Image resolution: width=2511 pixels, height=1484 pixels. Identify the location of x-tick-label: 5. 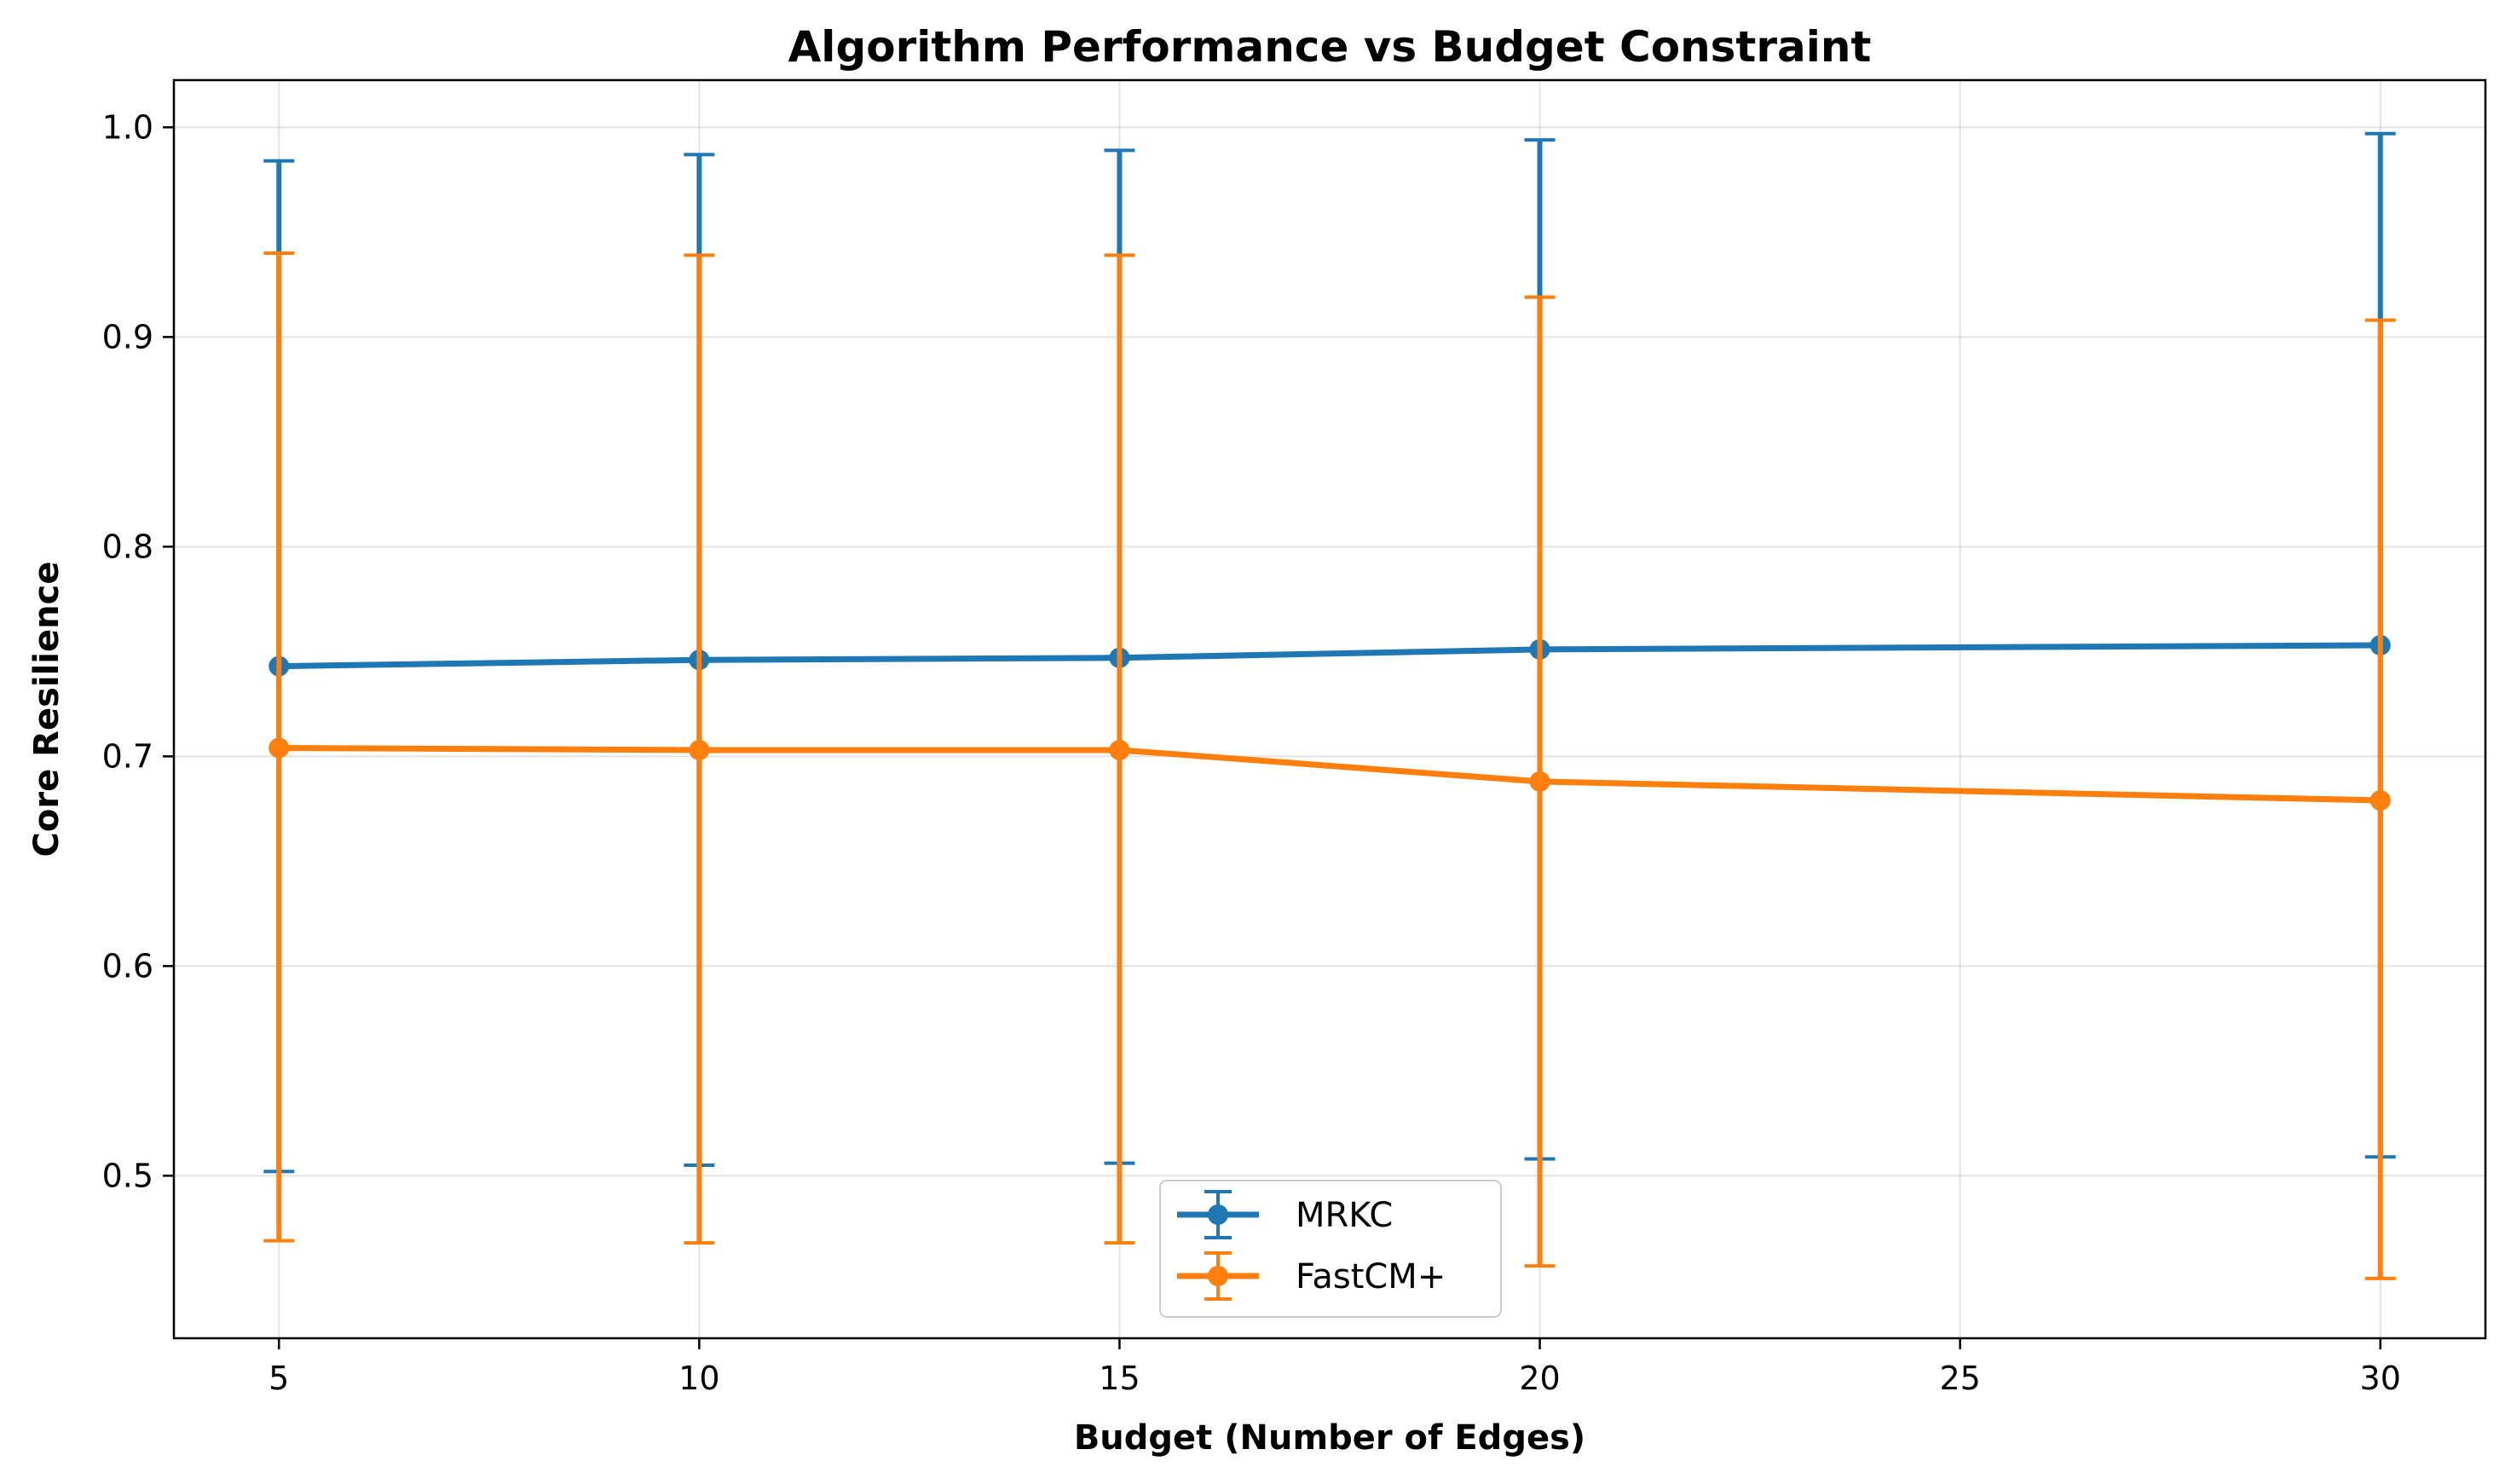
(278, 1378).